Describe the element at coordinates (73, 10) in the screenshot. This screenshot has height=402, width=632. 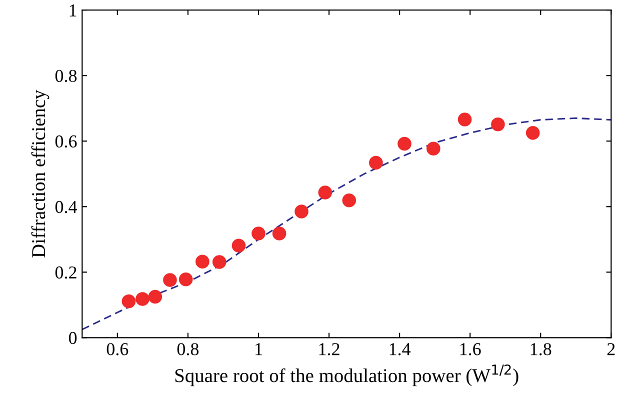
I see `y-tick-label: 1` at that location.